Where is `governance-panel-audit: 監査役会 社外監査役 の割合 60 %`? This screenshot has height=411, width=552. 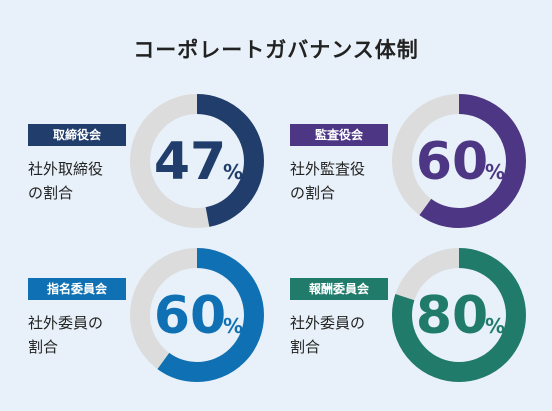
governance-panel-audit: 監査役会 社外監査役 の割合 60 % is located at coordinates (415, 161).